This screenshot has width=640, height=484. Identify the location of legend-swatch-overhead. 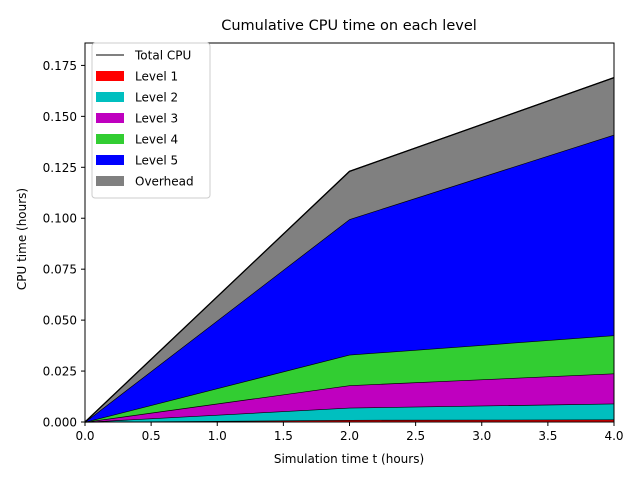
(110, 181).